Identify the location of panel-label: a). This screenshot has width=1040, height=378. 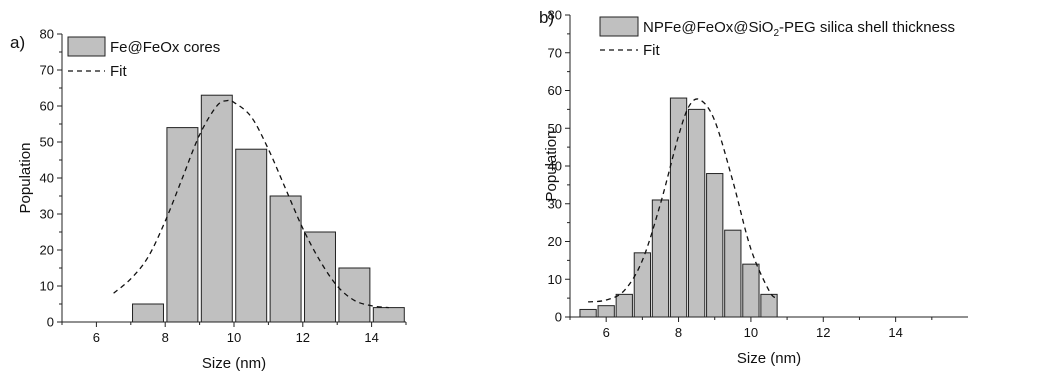
(17, 42).